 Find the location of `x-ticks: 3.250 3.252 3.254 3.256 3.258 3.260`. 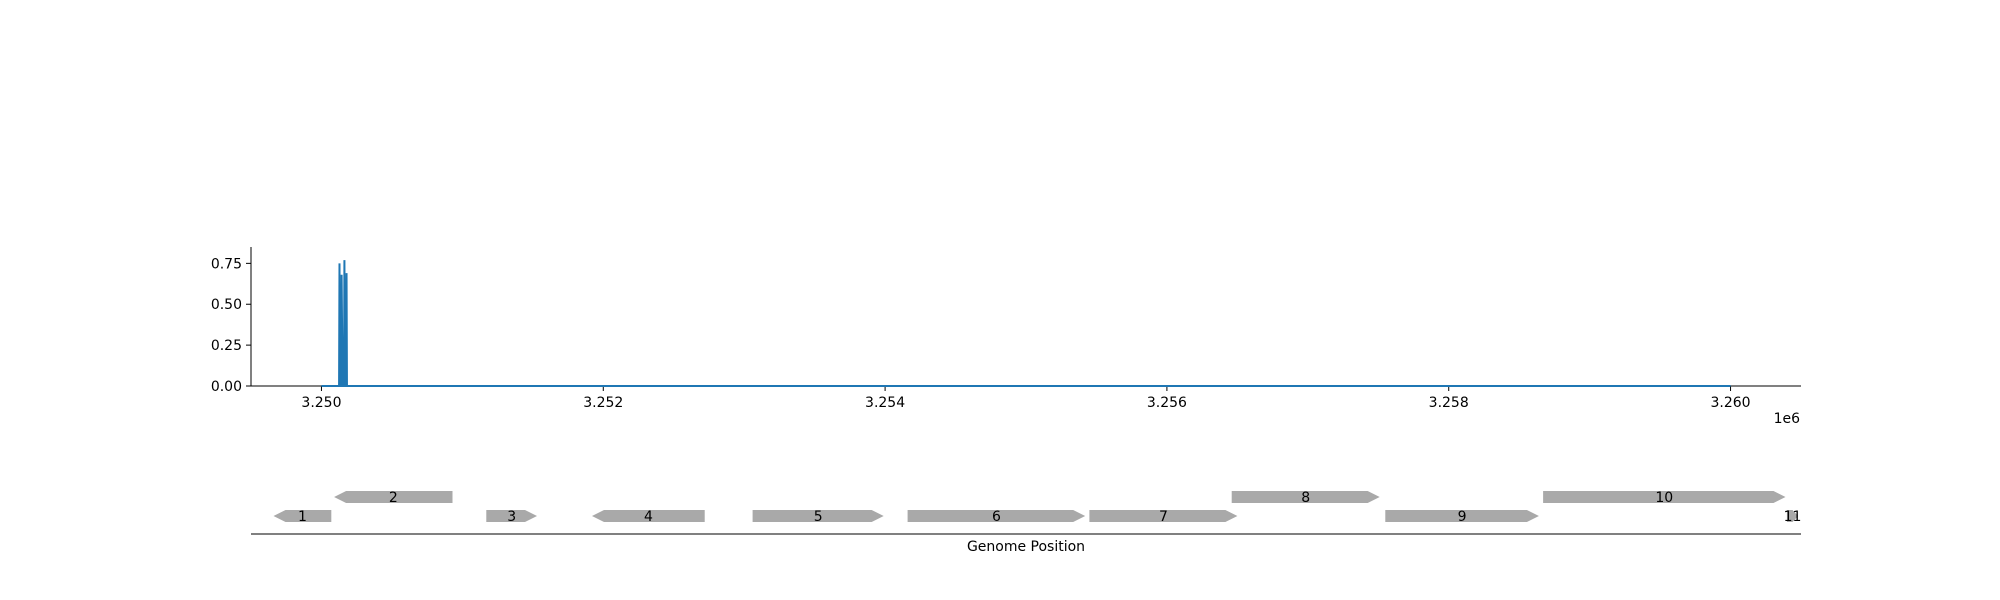

x-ticks: 3.250 3.252 3.254 3.256 3.258 3.260 is located at coordinates (1026, 398).